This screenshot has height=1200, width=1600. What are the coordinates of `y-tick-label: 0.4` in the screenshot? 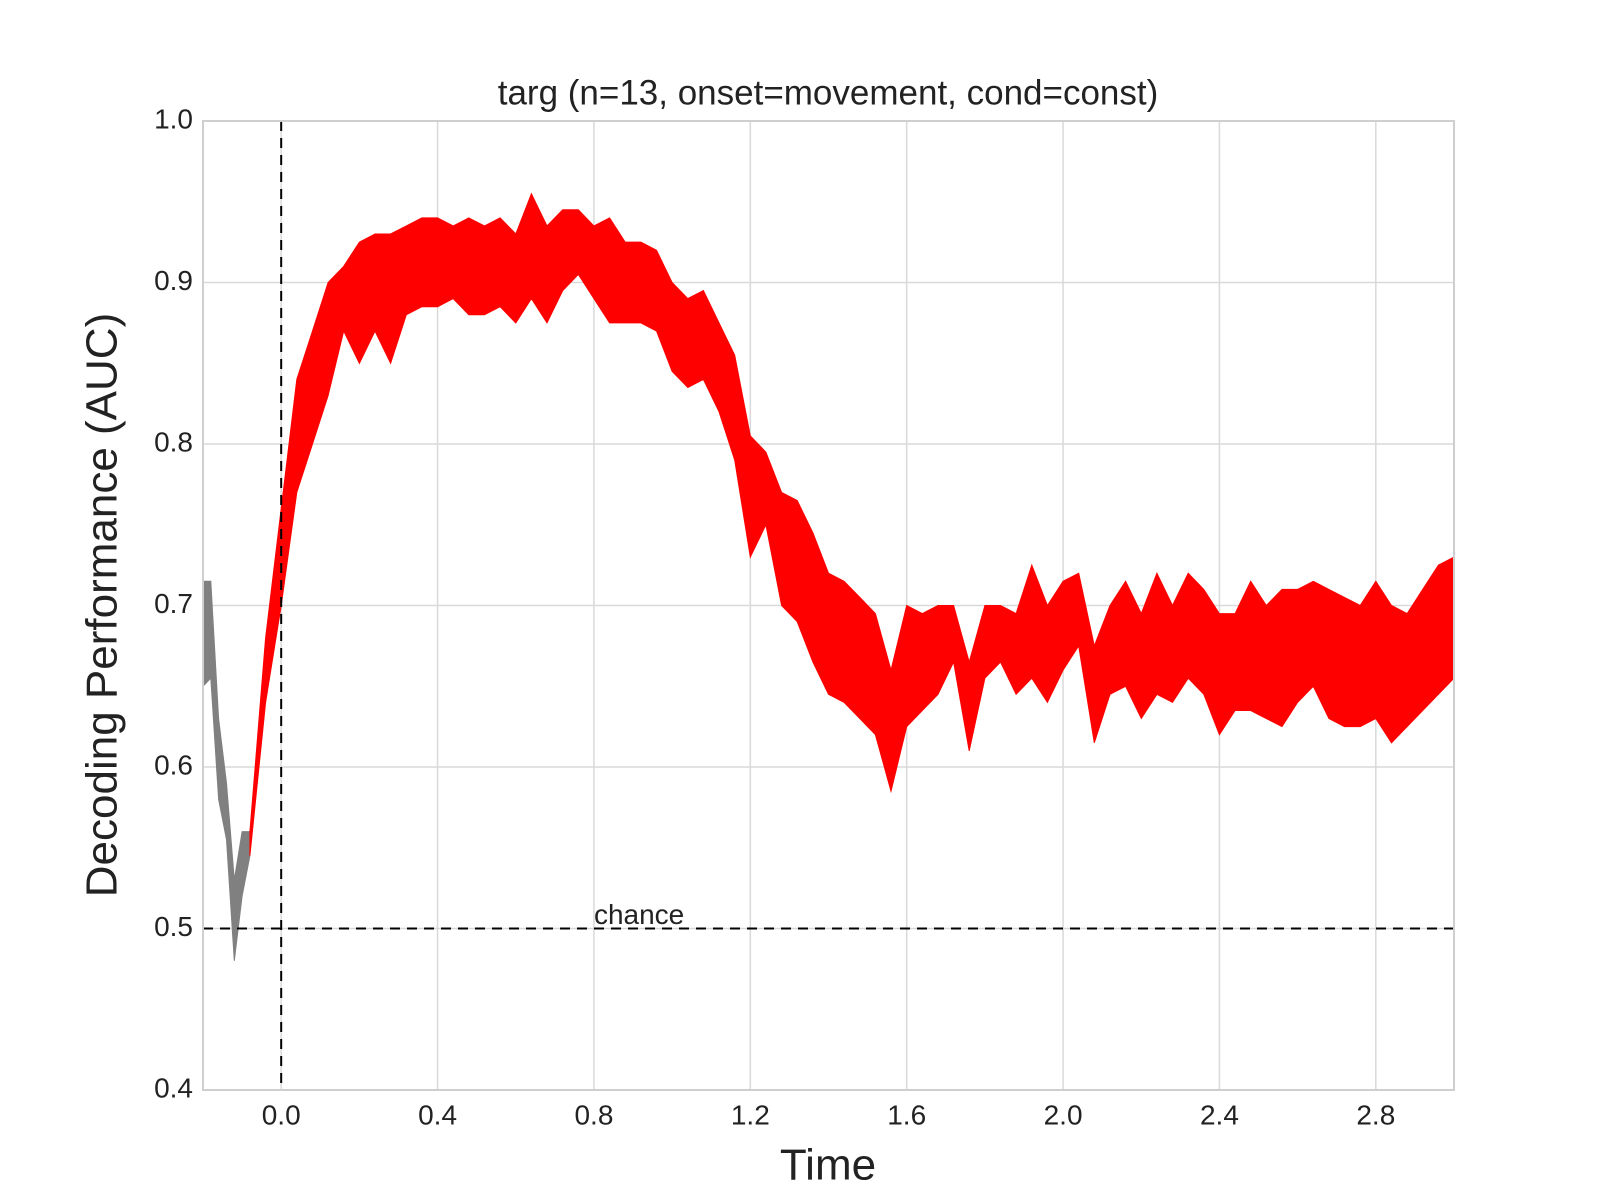 It's located at (173, 1087).